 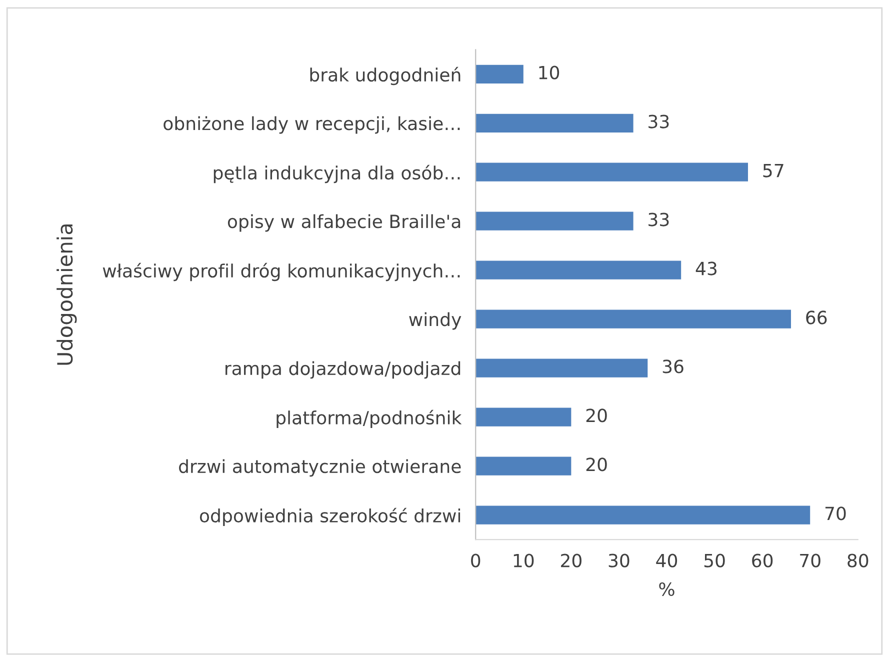 I want to click on data-label: 70, so click(x=835, y=513).